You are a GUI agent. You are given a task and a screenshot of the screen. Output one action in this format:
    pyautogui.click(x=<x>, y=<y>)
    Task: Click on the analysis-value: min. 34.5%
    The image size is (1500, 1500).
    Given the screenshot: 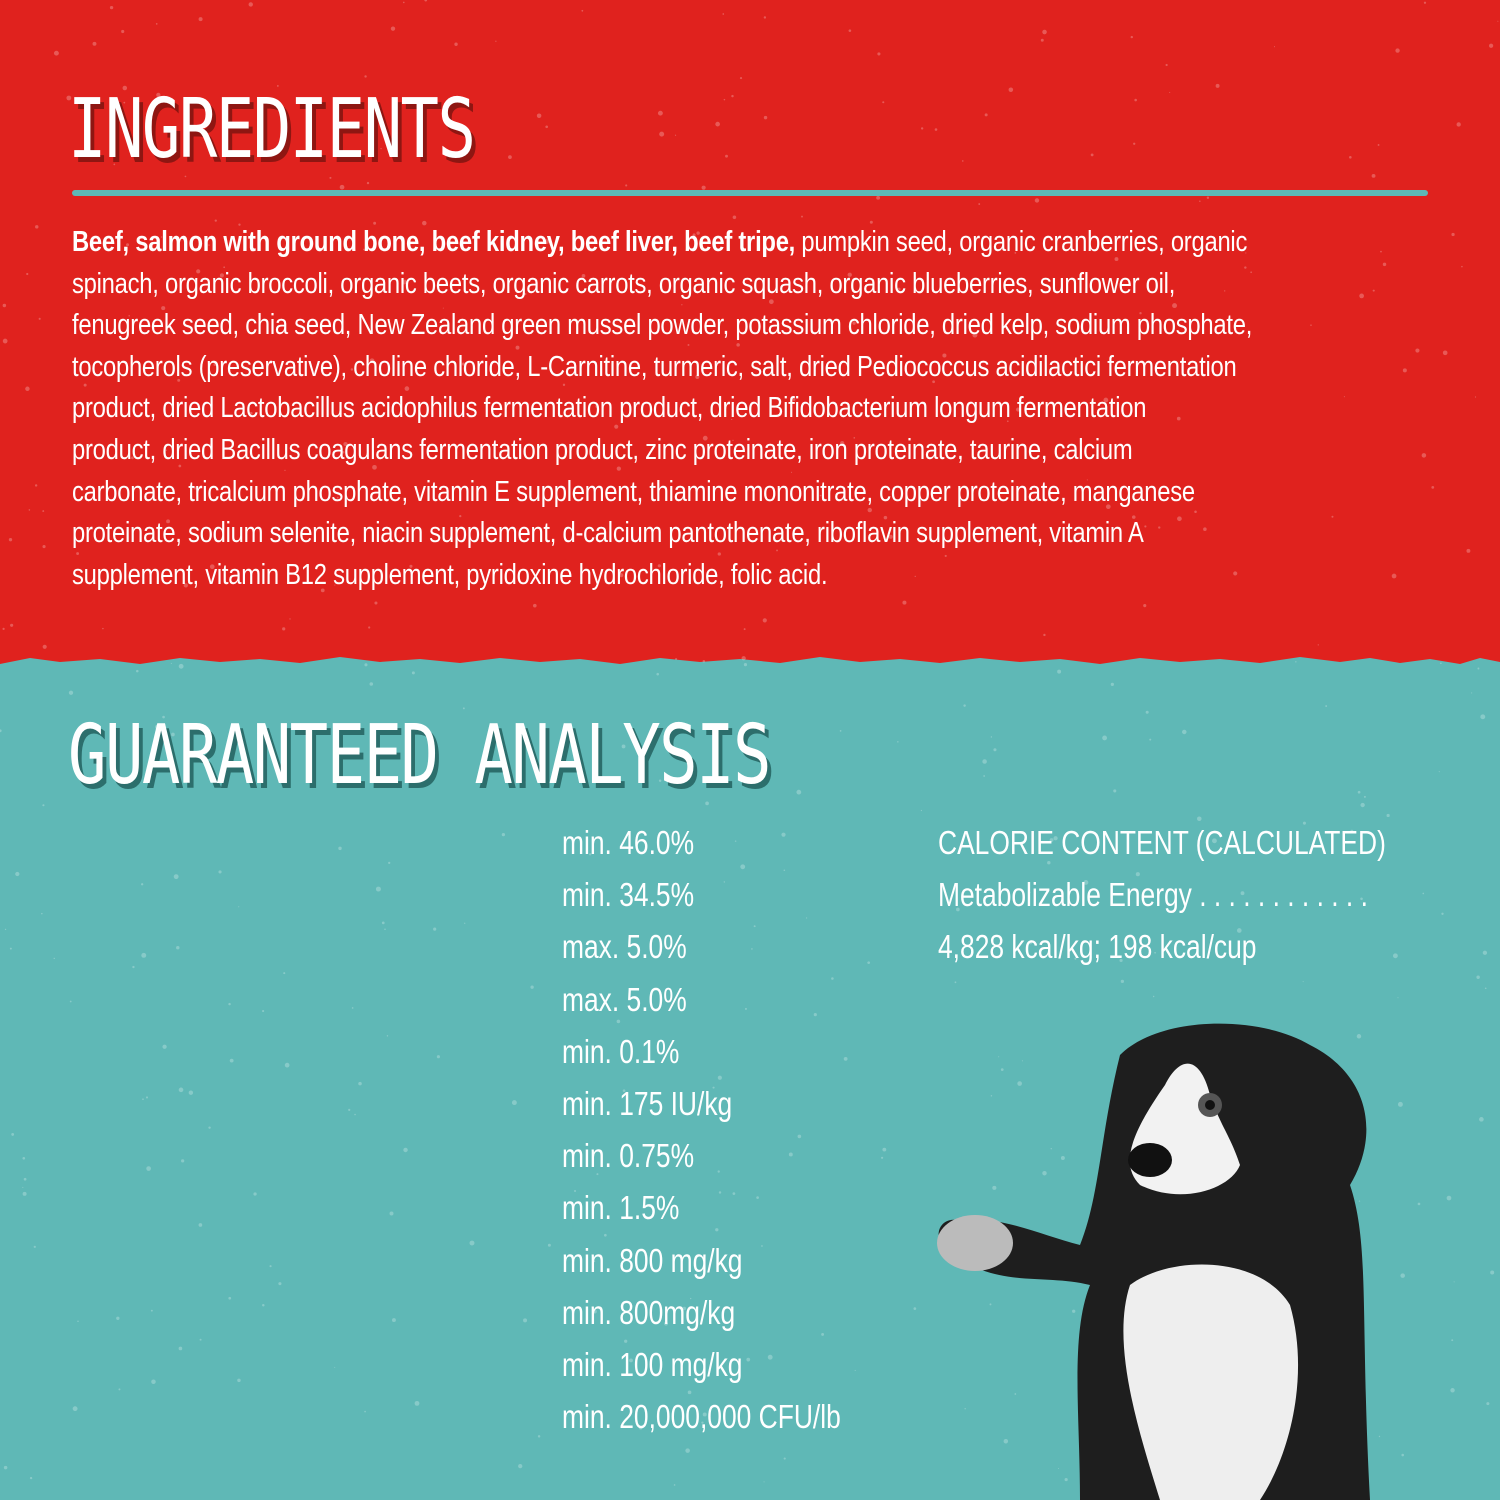 What is the action you would take?
    pyautogui.click(x=628, y=895)
    